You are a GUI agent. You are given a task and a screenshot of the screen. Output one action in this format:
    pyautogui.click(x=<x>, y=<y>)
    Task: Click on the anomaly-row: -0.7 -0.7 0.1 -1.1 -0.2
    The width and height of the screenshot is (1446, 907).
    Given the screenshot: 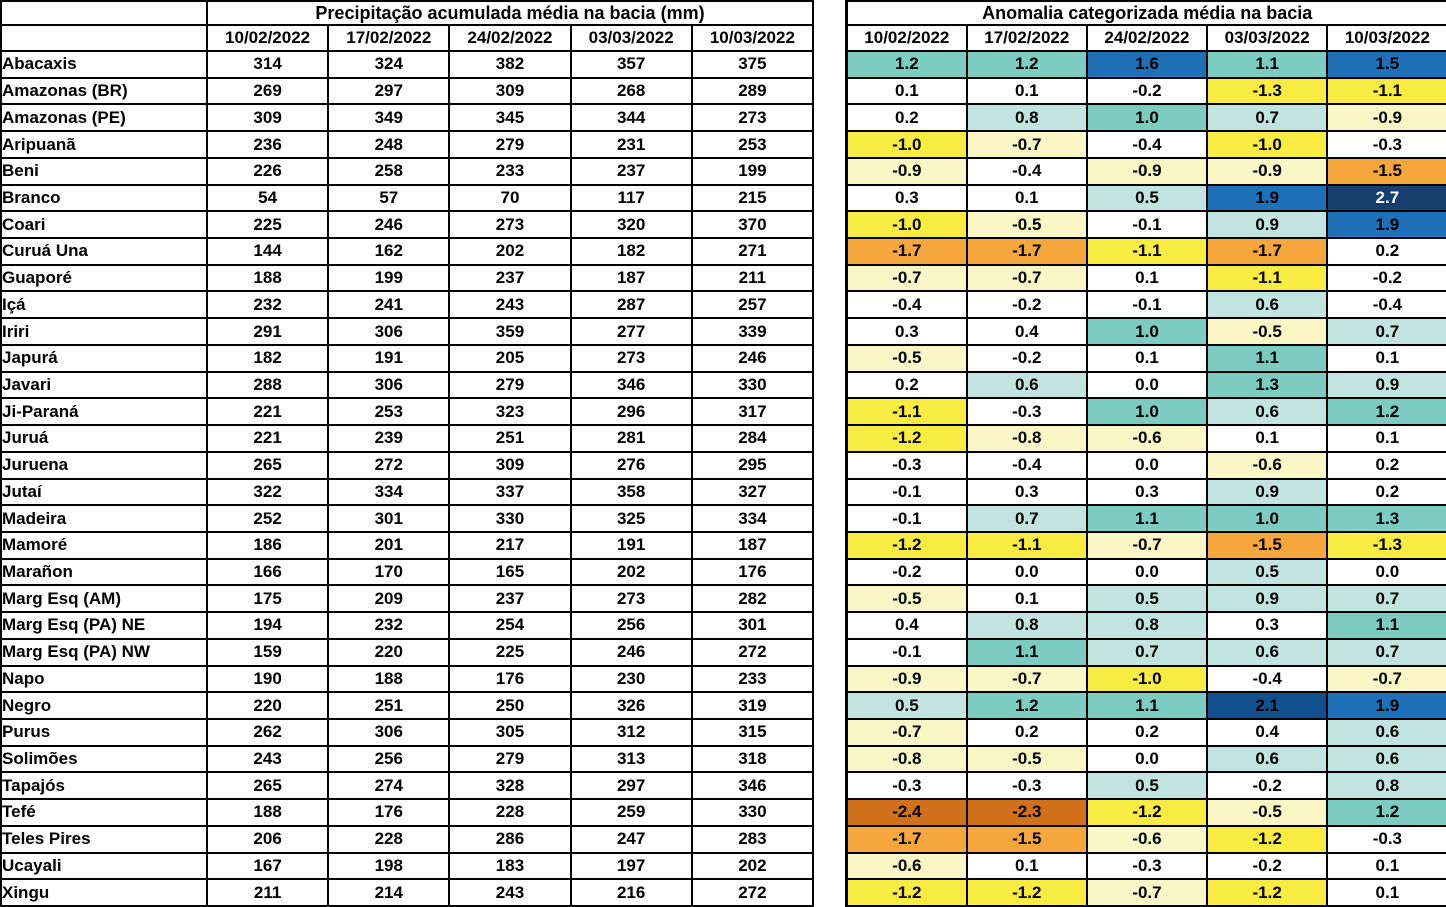 What is the action you would take?
    pyautogui.click(x=1145, y=278)
    